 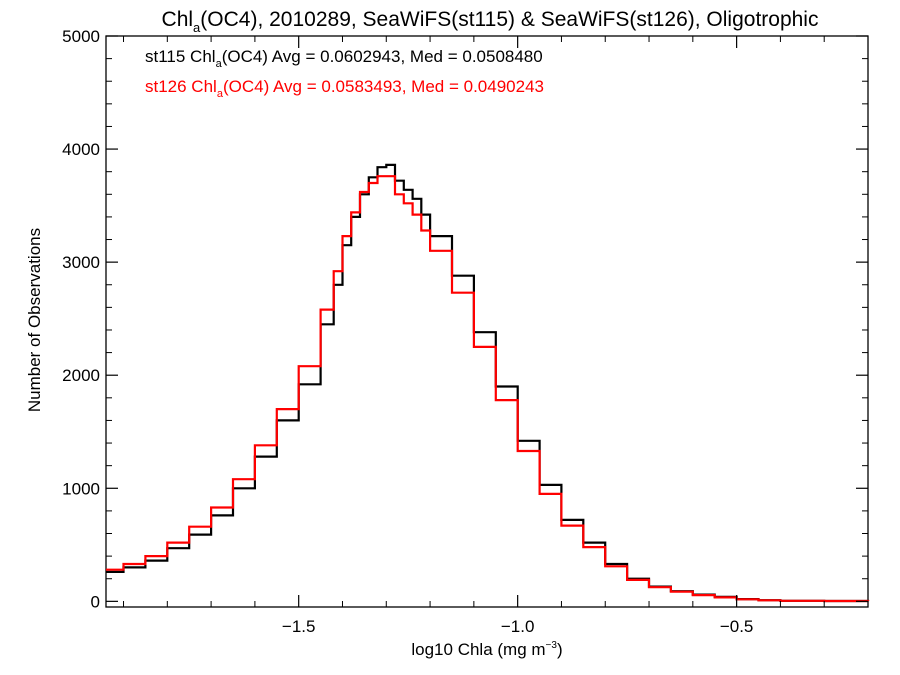 I want to click on y-tick-label: 4000, so click(x=81, y=149).